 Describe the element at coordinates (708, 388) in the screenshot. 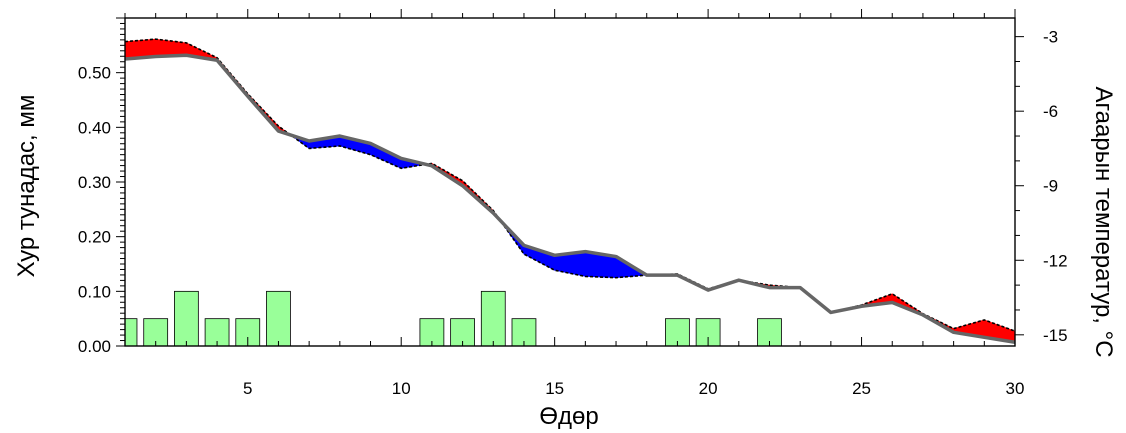

I see `x-tick-label: 20` at that location.